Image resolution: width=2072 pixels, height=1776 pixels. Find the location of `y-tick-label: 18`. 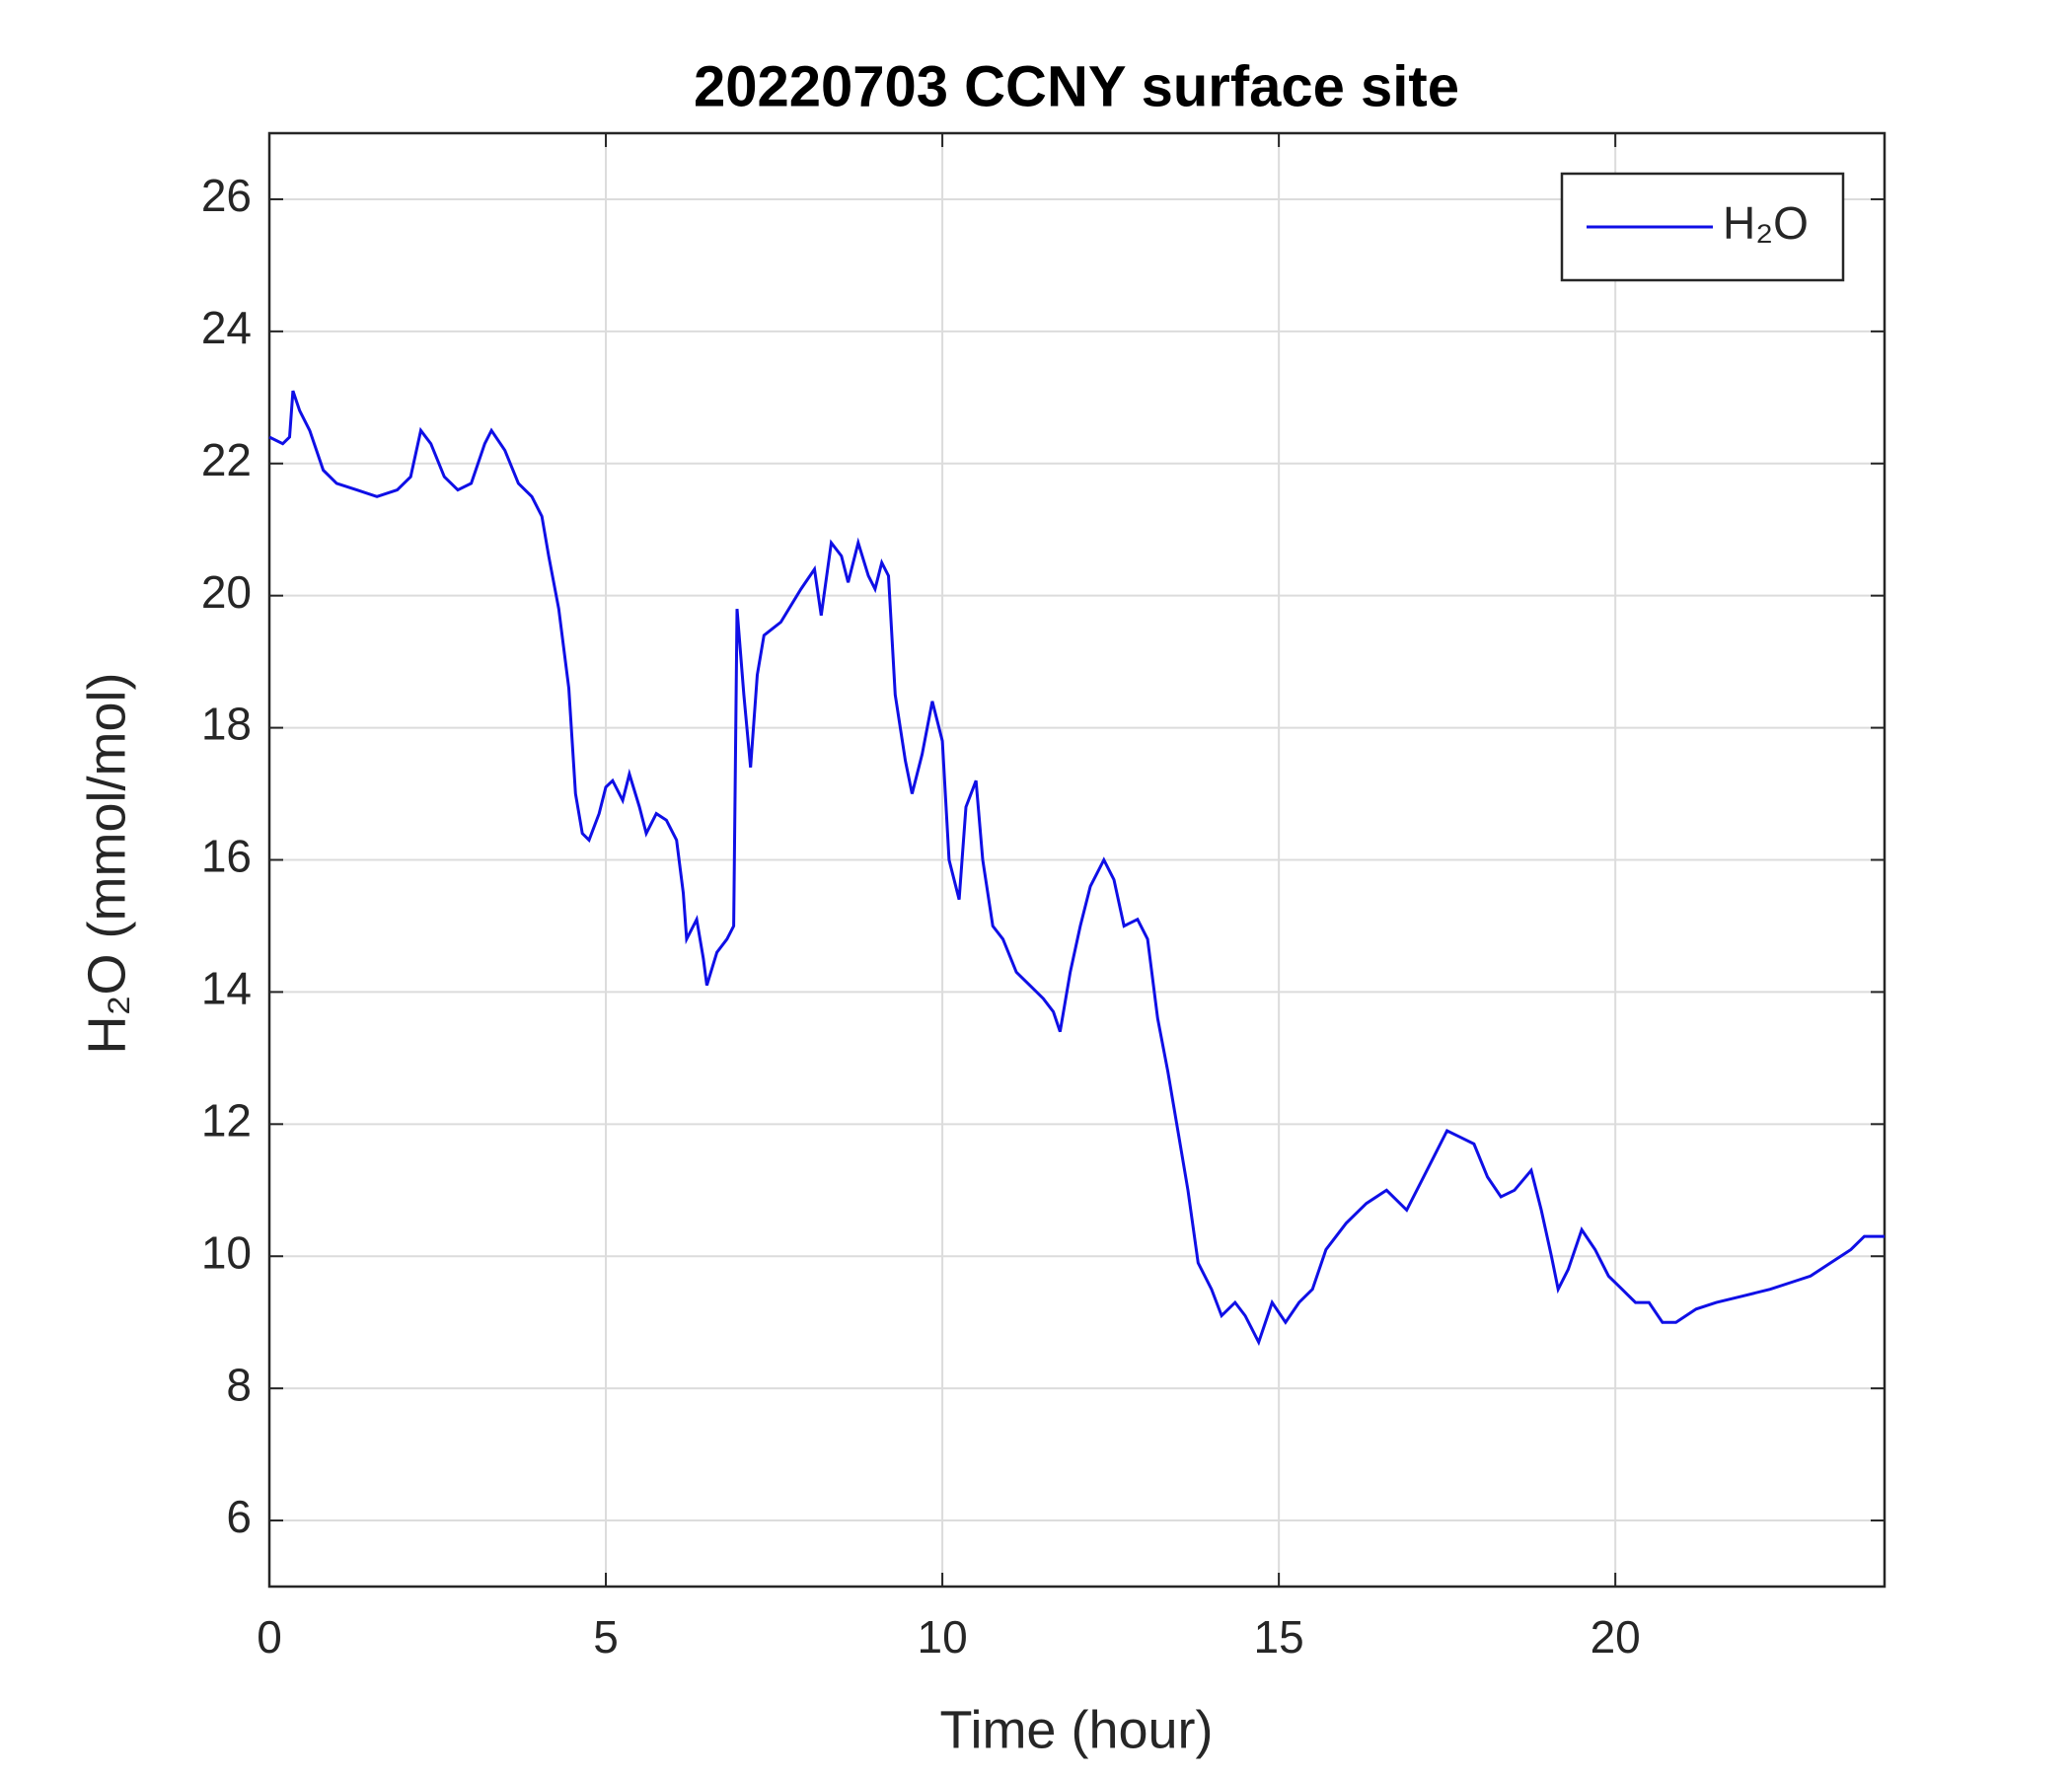

y-tick-label: 18 is located at coordinates (227, 725).